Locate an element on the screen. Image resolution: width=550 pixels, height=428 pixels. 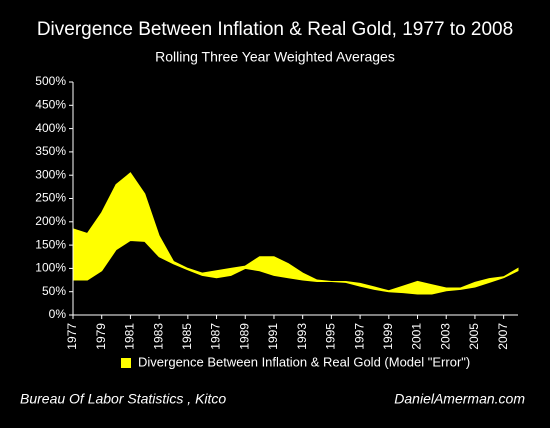
y-tick-label: 50% is located at coordinates (54, 291).